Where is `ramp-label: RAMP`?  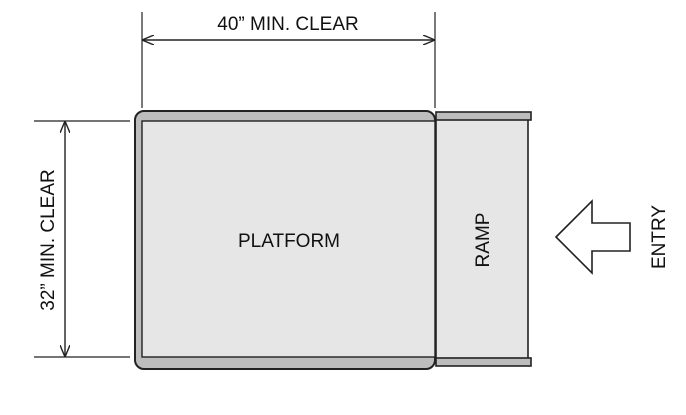
ramp-label: RAMP is located at coordinates (483, 240).